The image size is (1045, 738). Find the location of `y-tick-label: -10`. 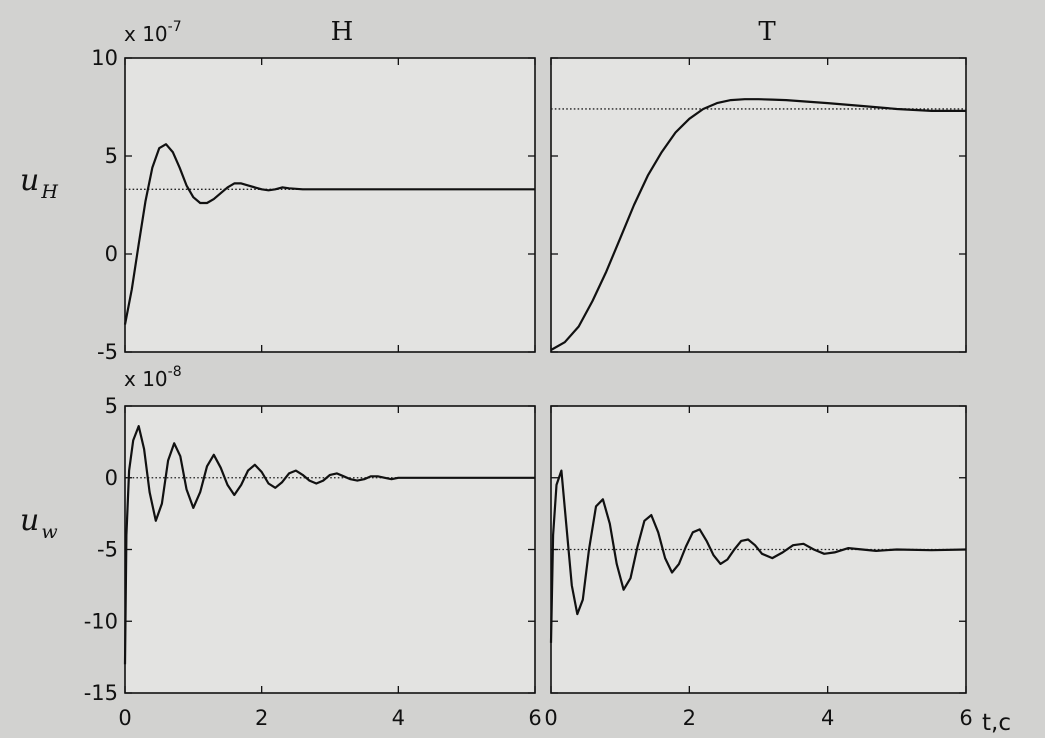

y-tick-label: -10 is located at coordinates (101, 621).